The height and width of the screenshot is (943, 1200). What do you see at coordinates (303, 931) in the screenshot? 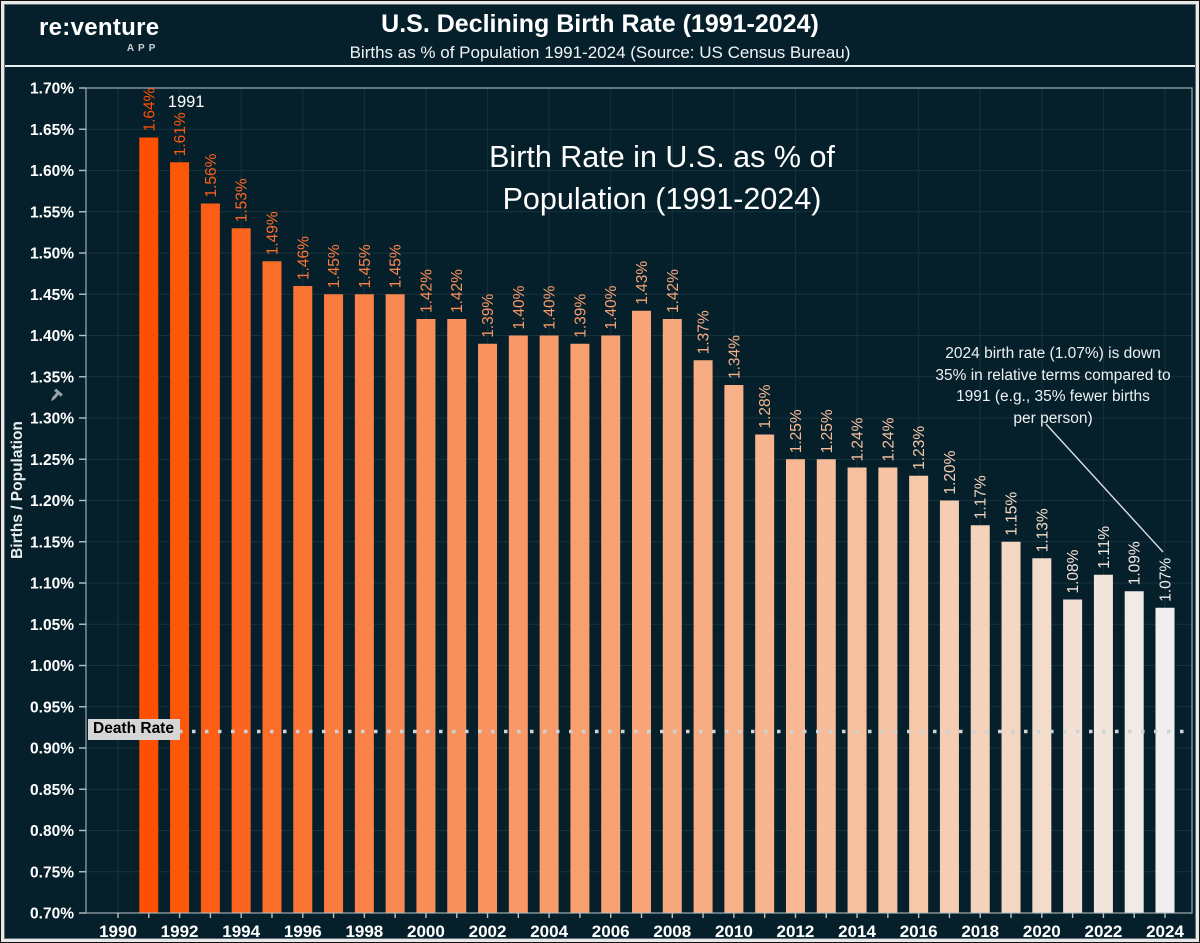
I see `x-tick-label: 1996` at bounding box center [303, 931].